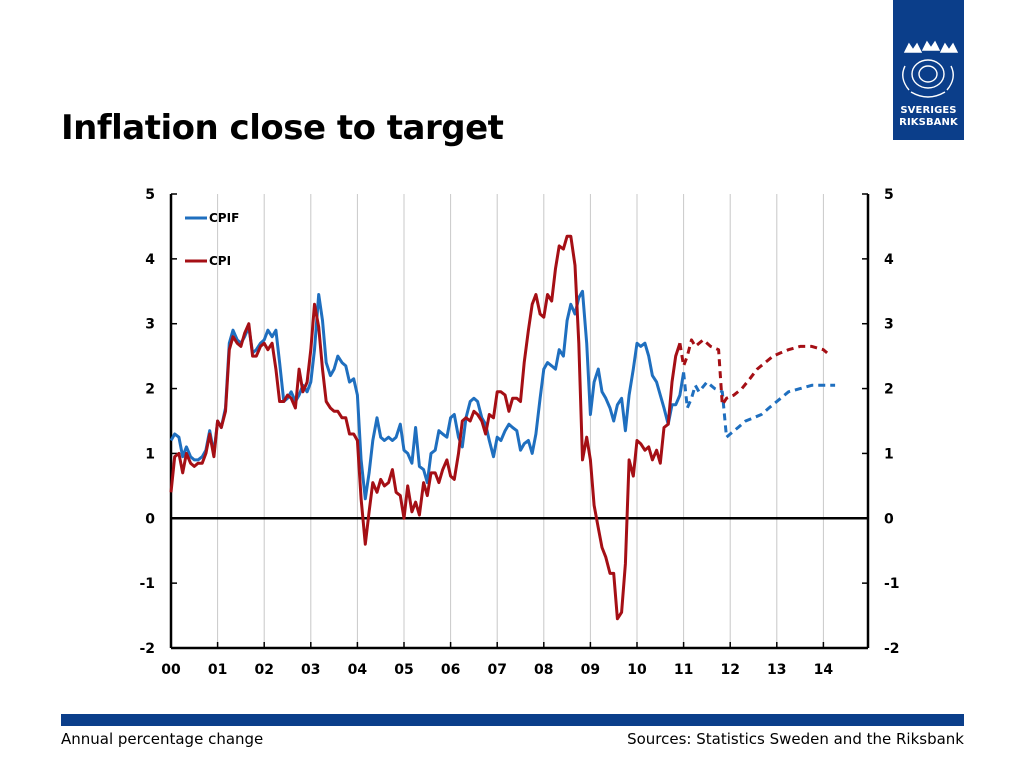 Image resolution: width=1024 pixels, height=768 pixels. What do you see at coordinates (889, 390) in the screenshot?
I see `y-tick-label-right: 2` at bounding box center [889, 390].